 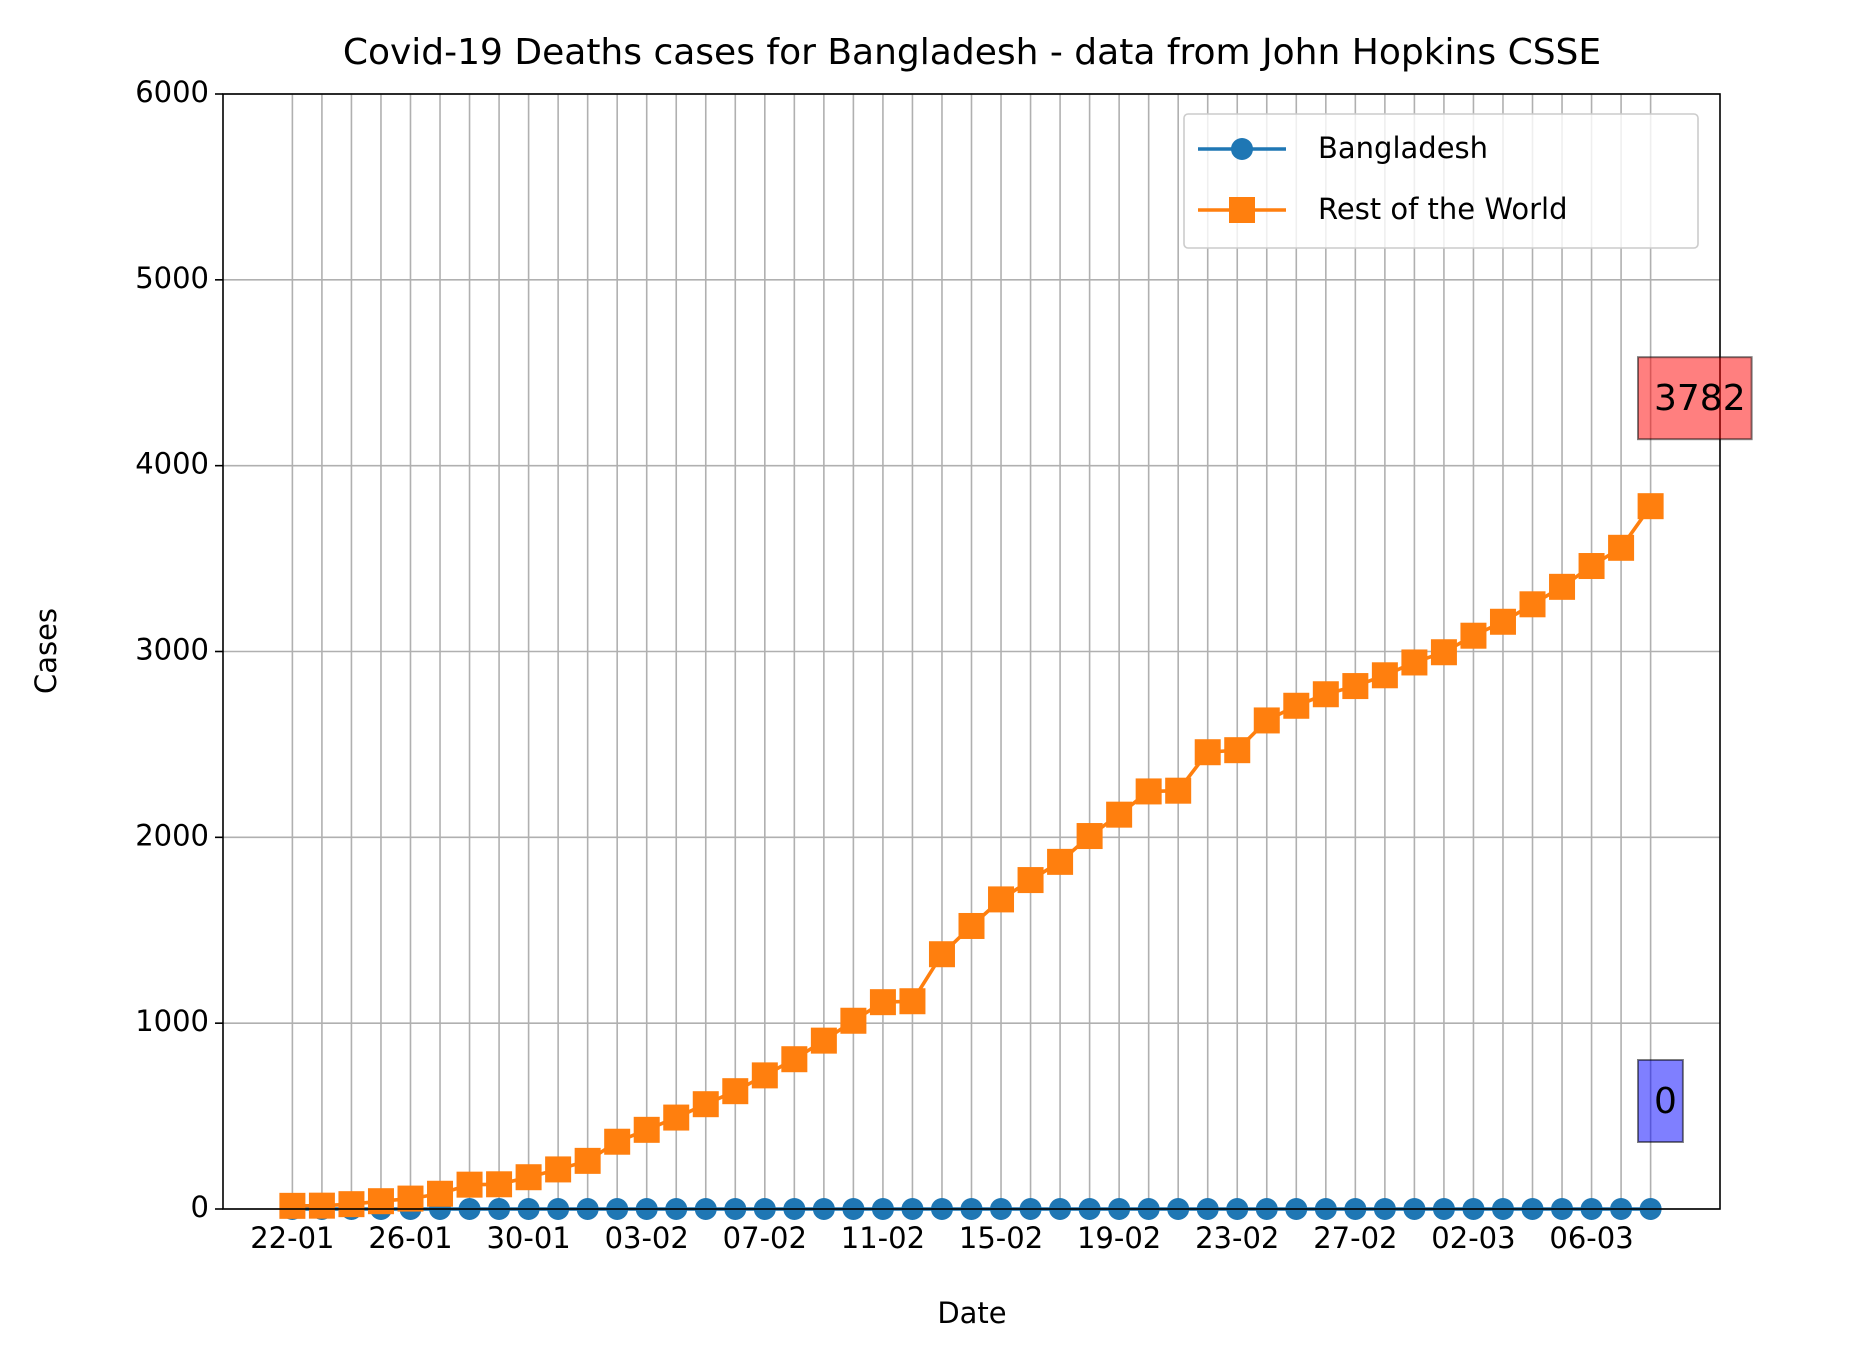 What do you see at coordinates (46, 651) in the screenshot?
I see `y-axis-label: Cases` at bounding box center [46, 651].